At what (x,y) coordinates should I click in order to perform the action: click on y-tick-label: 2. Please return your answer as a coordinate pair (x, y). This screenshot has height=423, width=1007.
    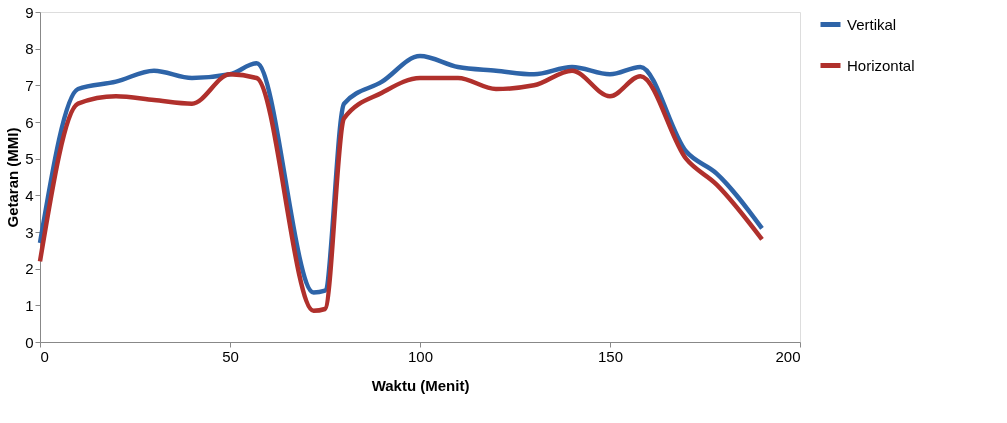
    Looking at the image, I should click on (29, 269).